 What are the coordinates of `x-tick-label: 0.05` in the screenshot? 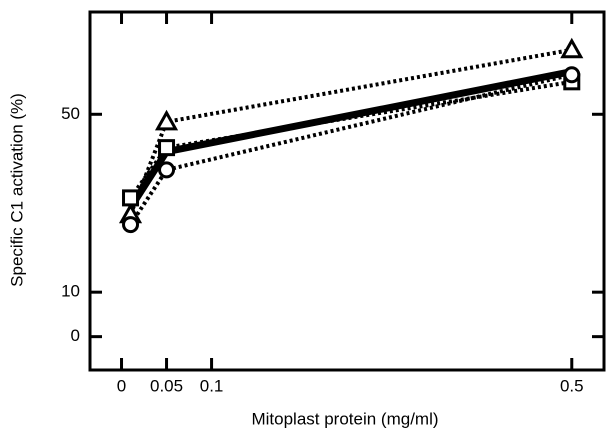 It's located at (166, 385).